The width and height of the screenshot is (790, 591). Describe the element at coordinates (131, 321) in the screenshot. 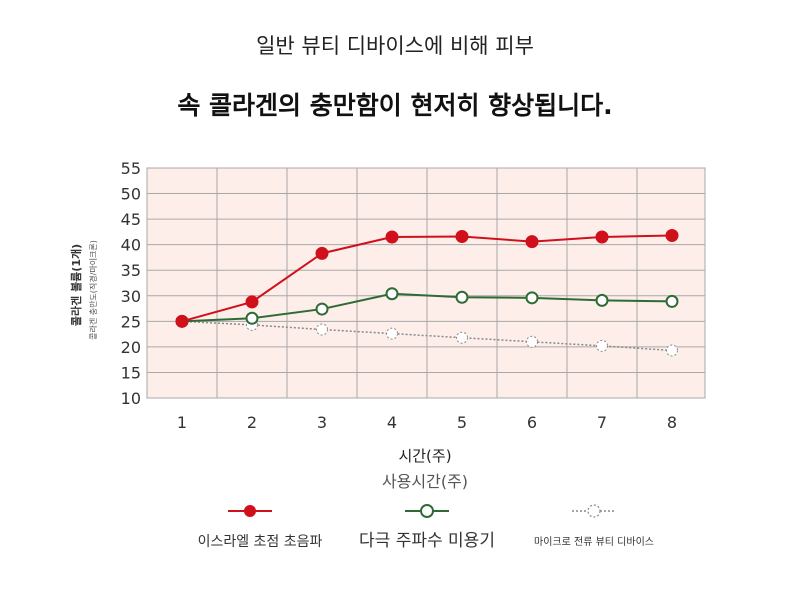

I see `y-tick-label: 25` at that location.